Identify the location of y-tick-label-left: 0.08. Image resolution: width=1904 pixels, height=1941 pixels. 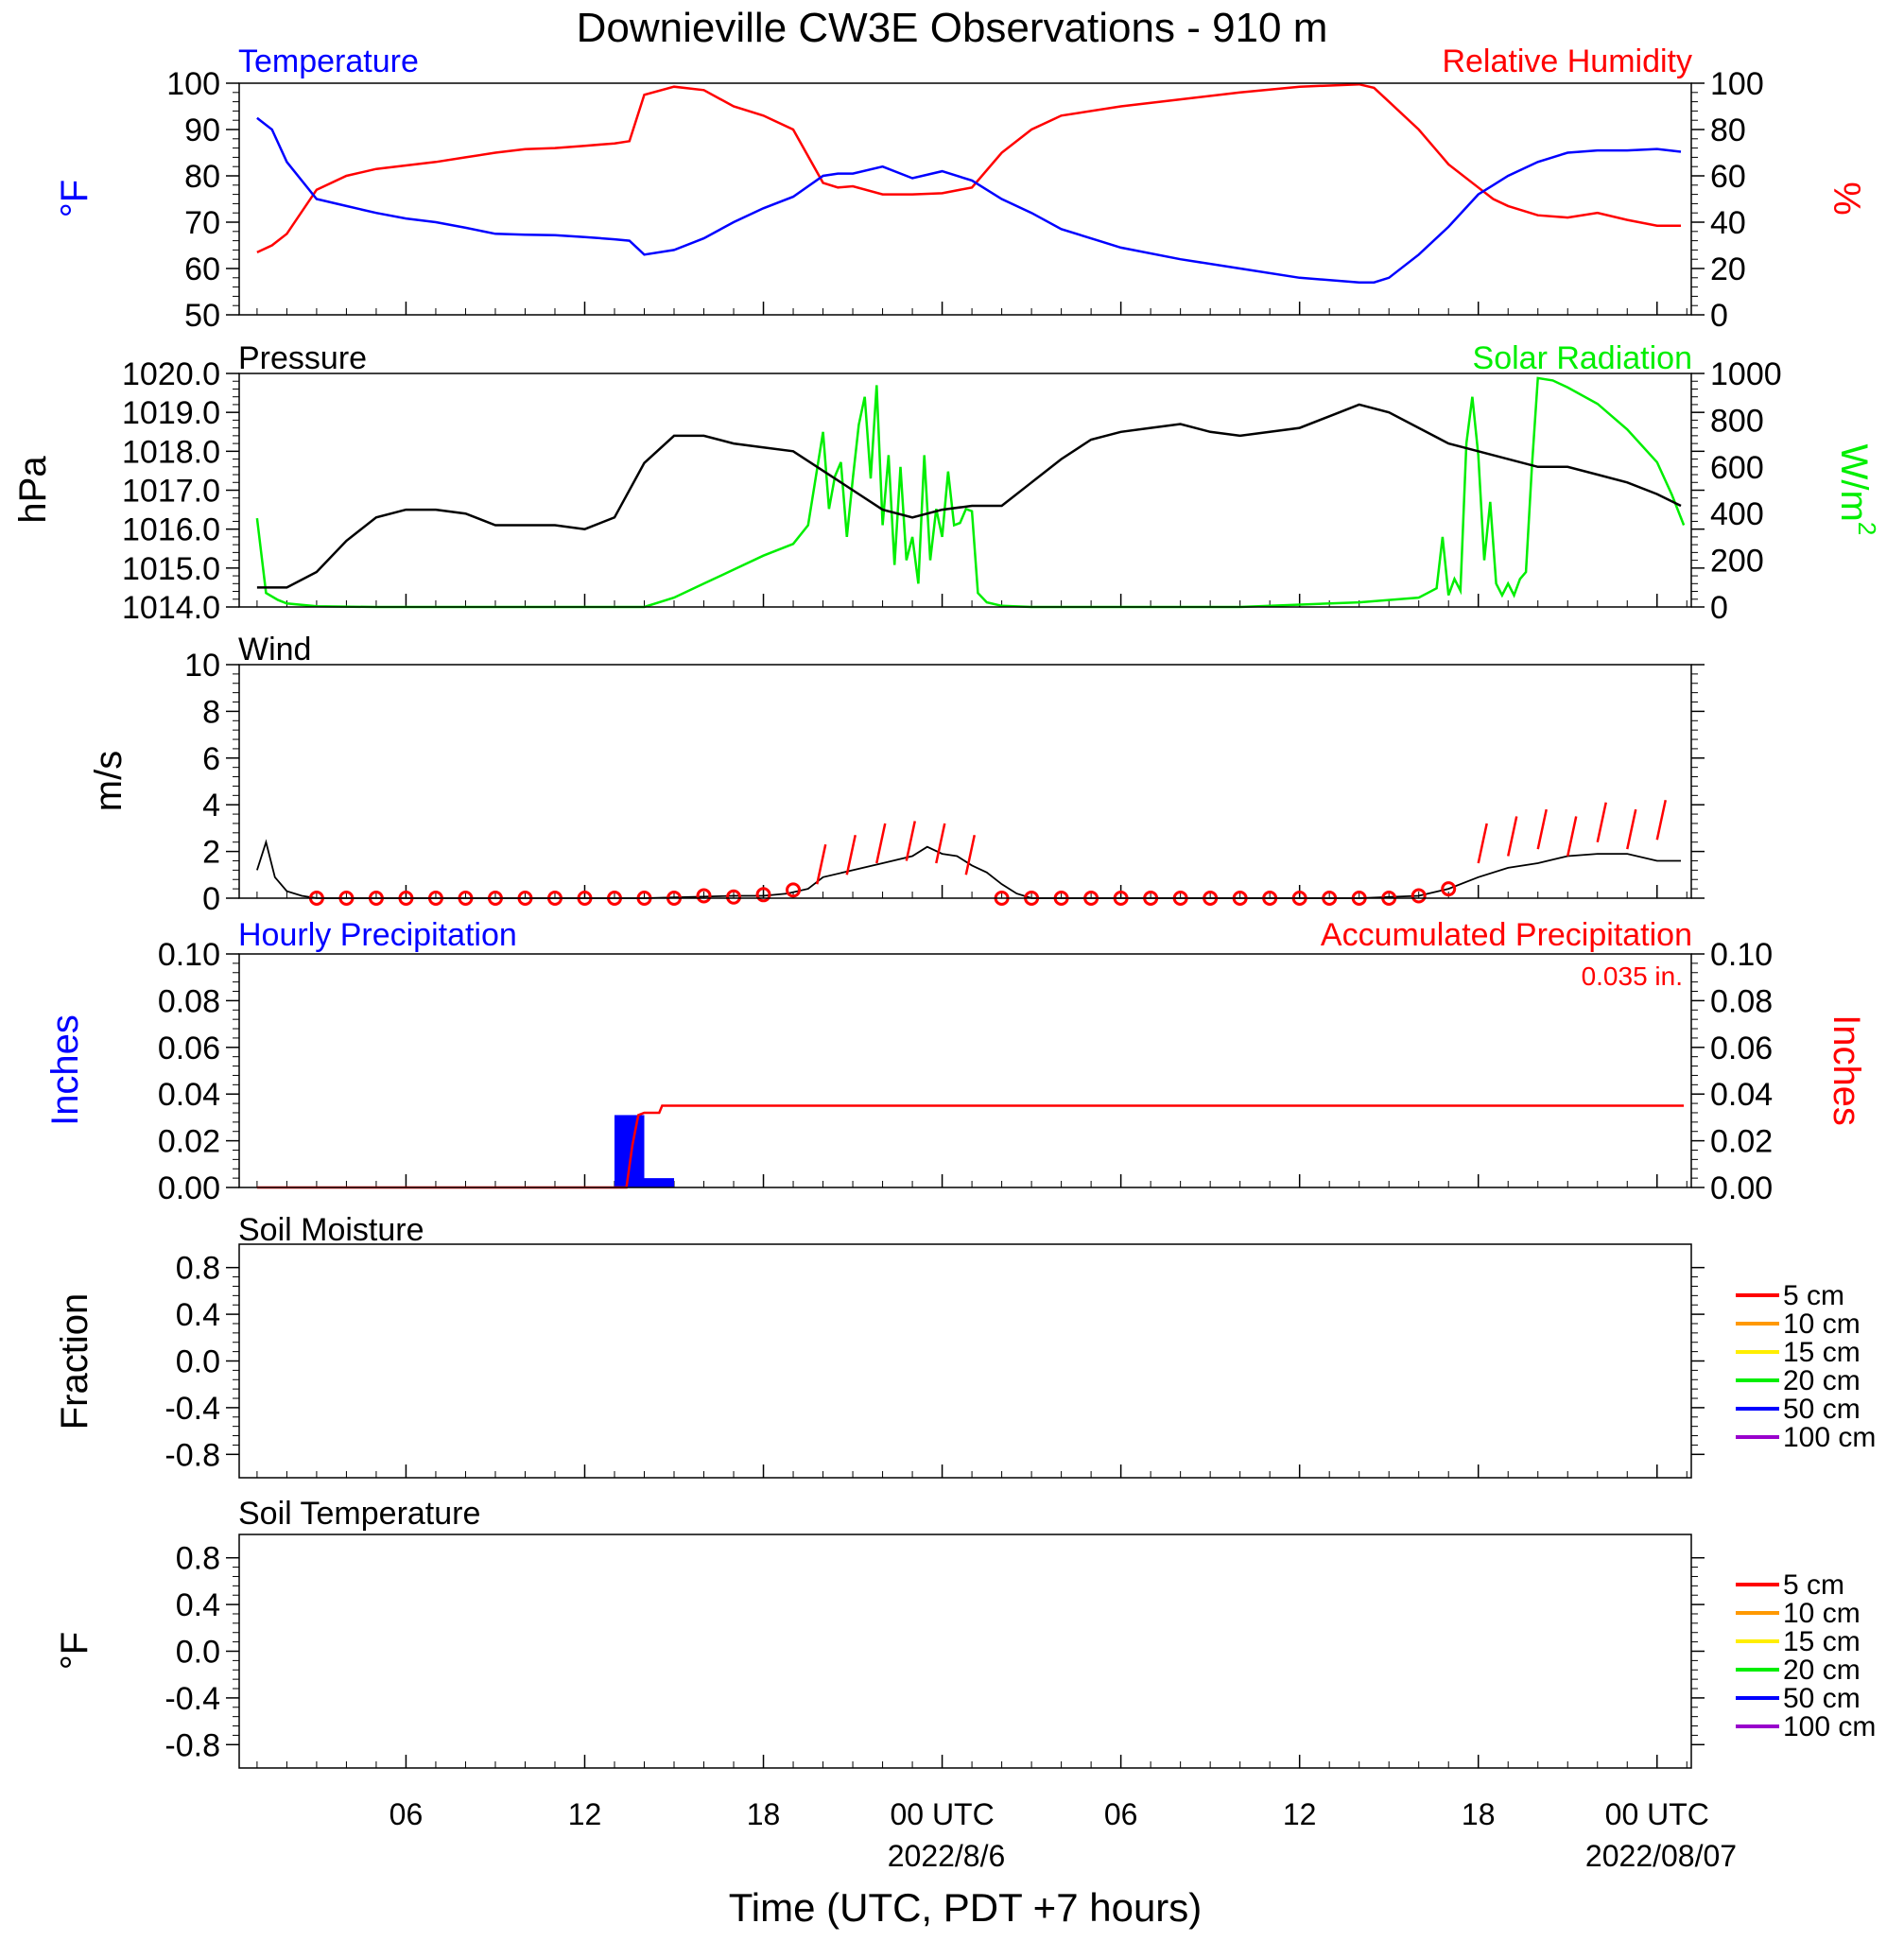
(189, 1001).